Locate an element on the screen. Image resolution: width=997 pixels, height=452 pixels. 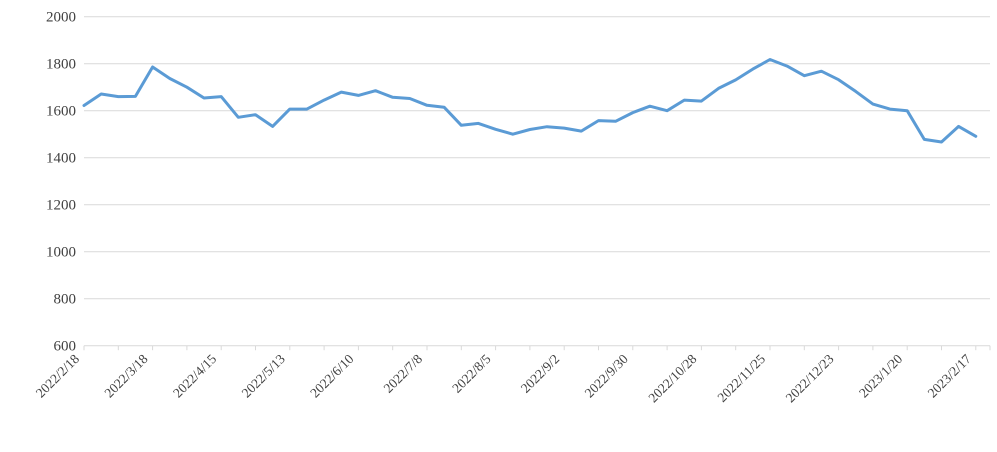
x-axis-tick-label: 2022/7/8 is located at coordinates (403, 373).